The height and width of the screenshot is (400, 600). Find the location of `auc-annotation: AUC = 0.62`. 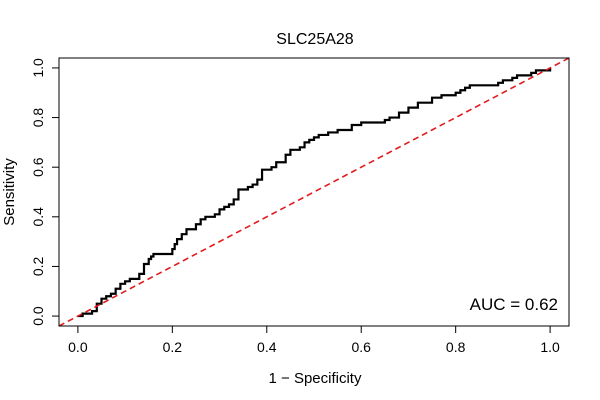

auc-annotation: AUC = 0.62 is located at coordinates (514, 304).